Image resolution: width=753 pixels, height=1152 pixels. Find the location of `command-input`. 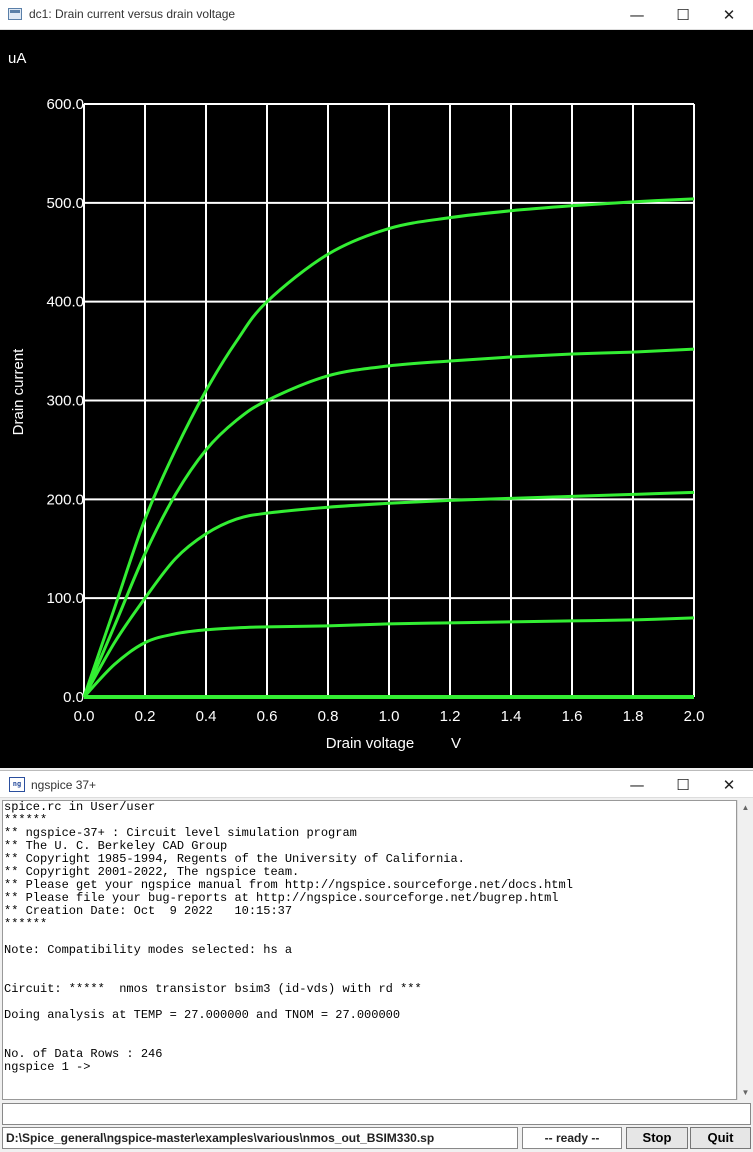

command-input is located at coordinates (376, 1114).